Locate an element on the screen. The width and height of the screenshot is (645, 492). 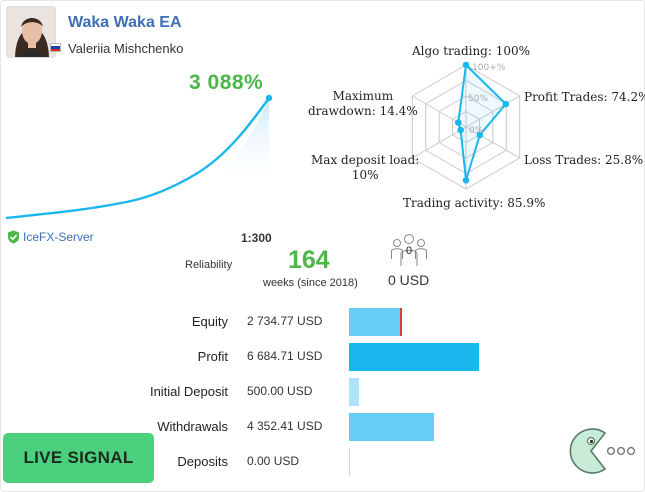
fin-value: 2 734.77 USD is located at coordinates (285, 321).